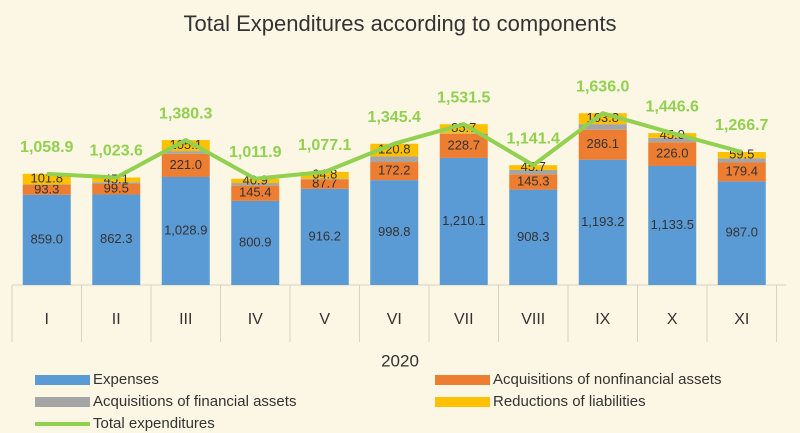 The width and height of the screenshot is (800, 433). Describe the element at coordinates (324, 319) in the screenshot. I see `x-tick-label: V` at that location.